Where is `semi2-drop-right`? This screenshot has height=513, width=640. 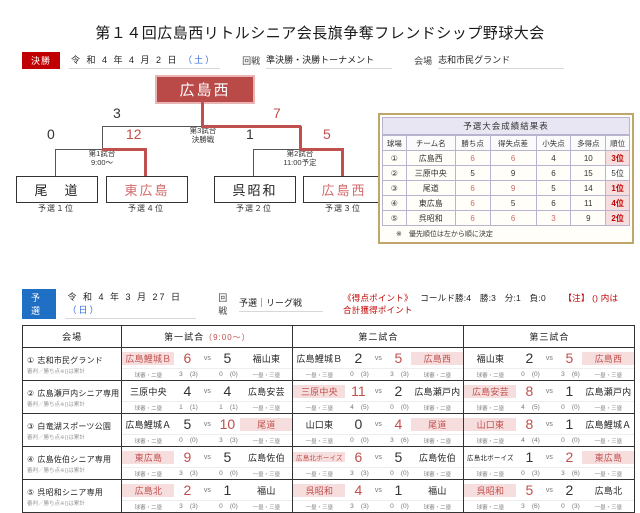 semi2-drop-right is located at coordinates (342, 163).